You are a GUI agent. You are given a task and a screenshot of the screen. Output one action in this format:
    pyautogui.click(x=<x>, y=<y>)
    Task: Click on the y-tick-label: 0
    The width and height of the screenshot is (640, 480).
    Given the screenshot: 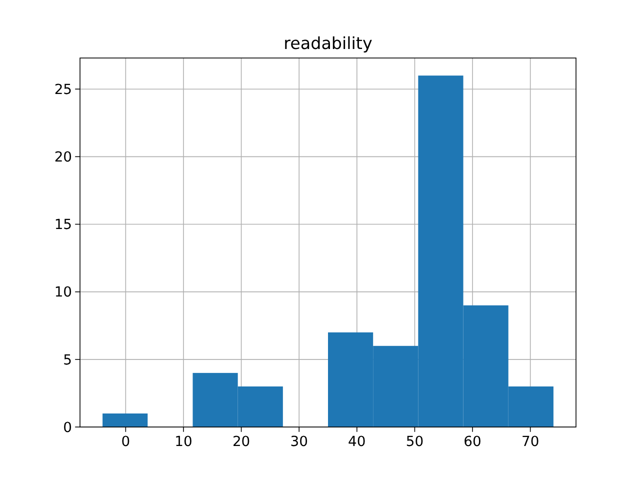 What is the action you would take?
    pyautogui.click(x=67, y=428)
    